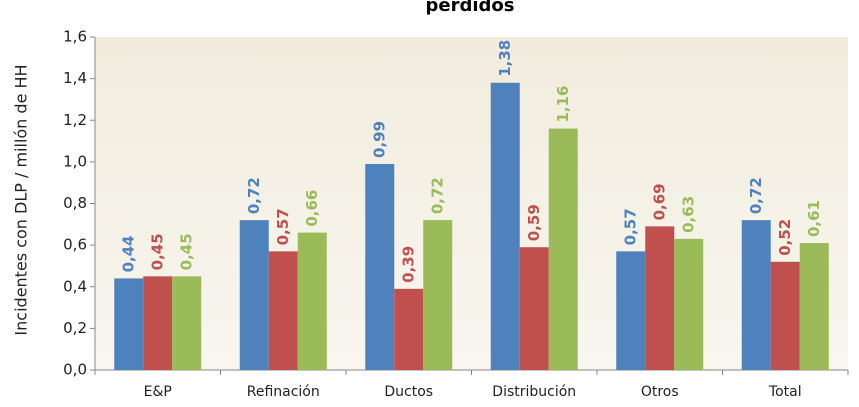 This screenshot has width=859, height=407. What do you see at coordinates (128, 253) in the screenshot?
I see `value-label: 0,44` at bounding box center [128, 253].